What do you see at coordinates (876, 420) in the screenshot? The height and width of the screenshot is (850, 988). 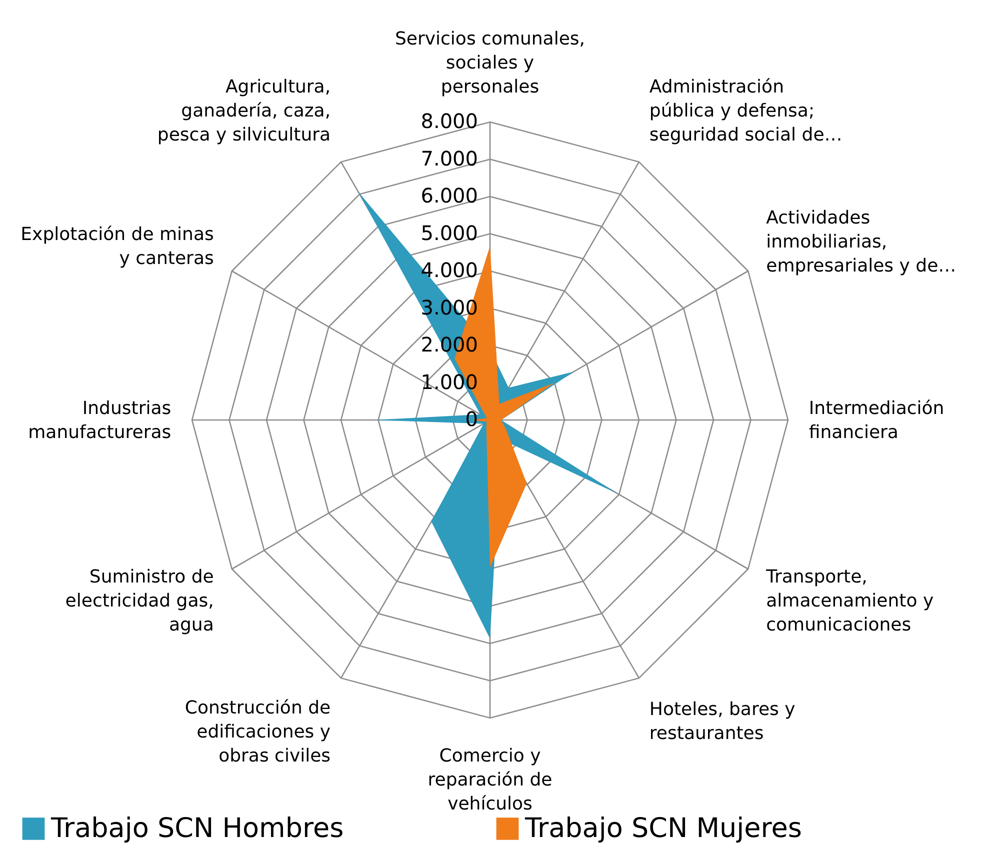 I see `spoke-label: Intermediación financiera` at bounding box center [876, 420].